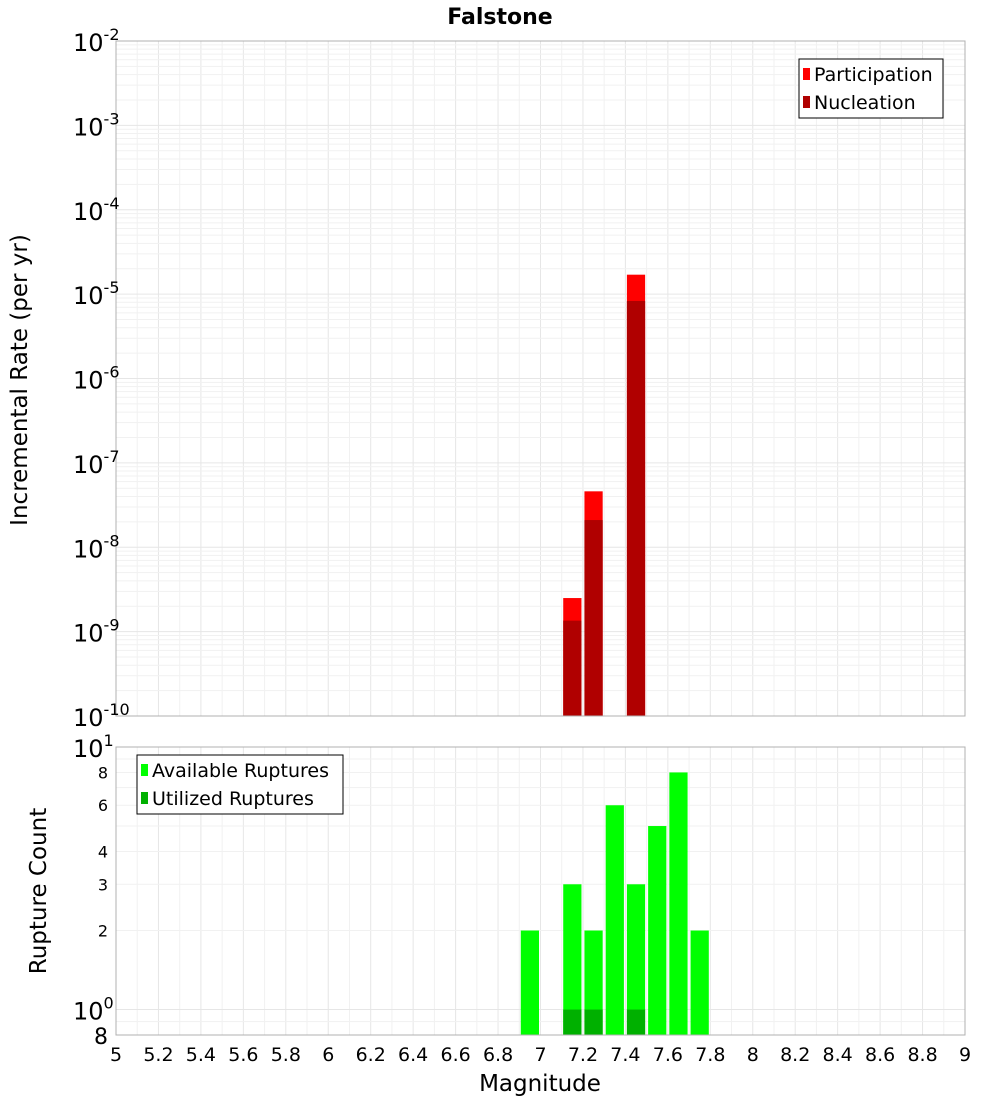 This screenshot has width=1000, height=1100. Describe the element at coordinates (93, 747) in the screenshot. I see `y-tick-label: 10¹` at that location.